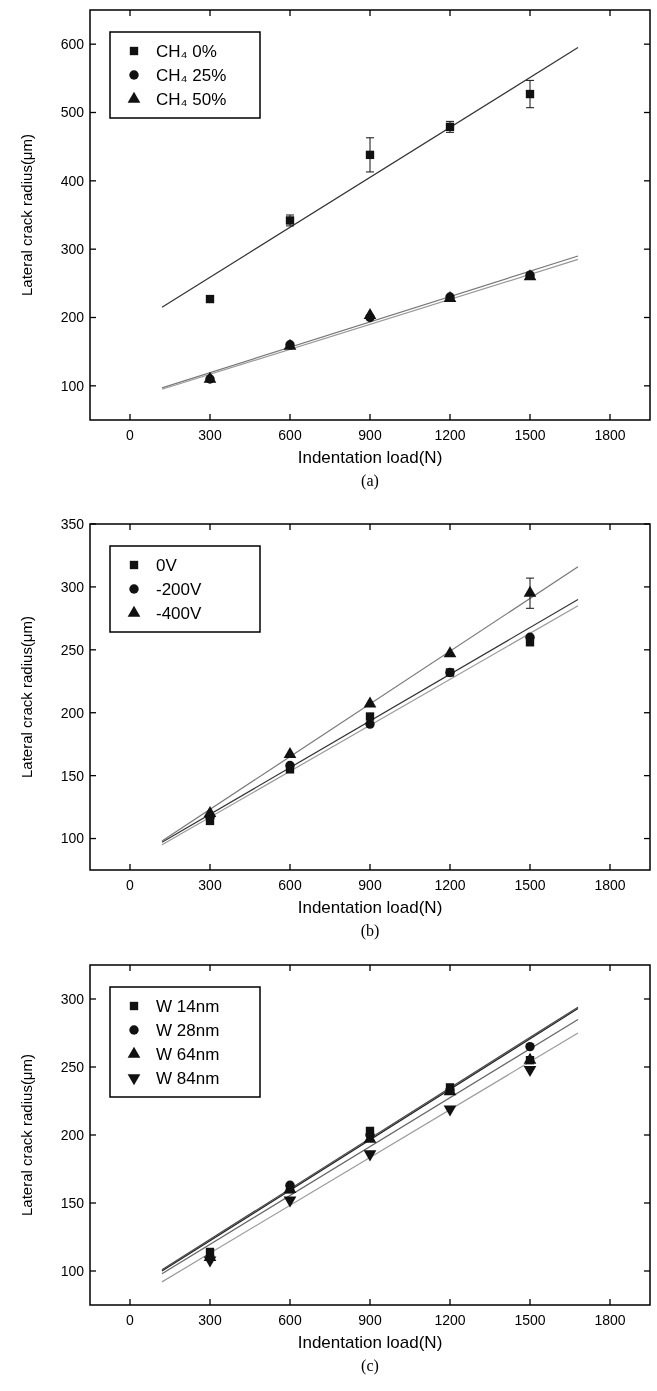  Describe the element at coordinates (72, 44) in the screenshot. I see `y-tick-label: 600` at that location.